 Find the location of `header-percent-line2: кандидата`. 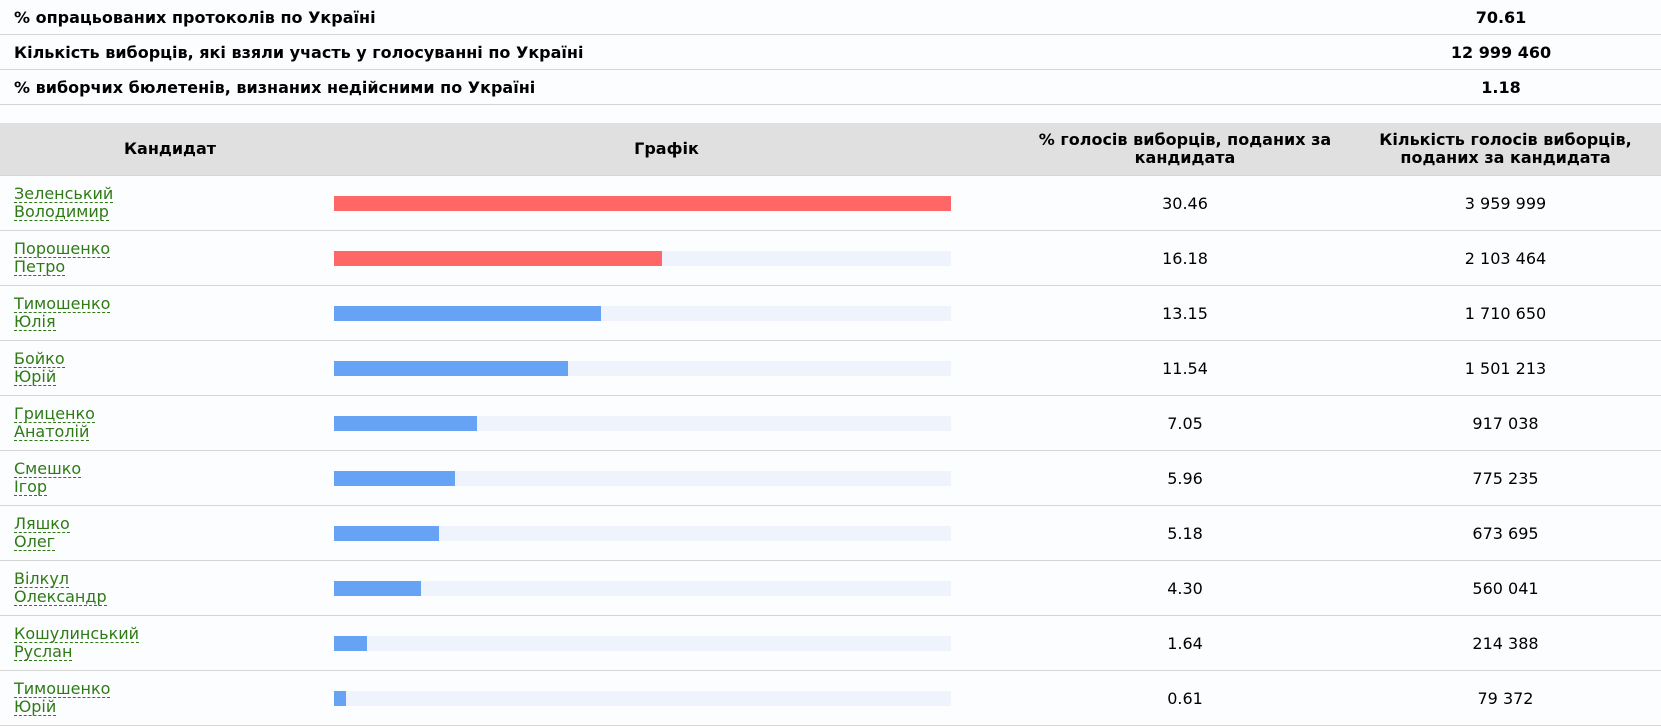

header-percent-line2: кандидата is located at coordinates (1185, 157).